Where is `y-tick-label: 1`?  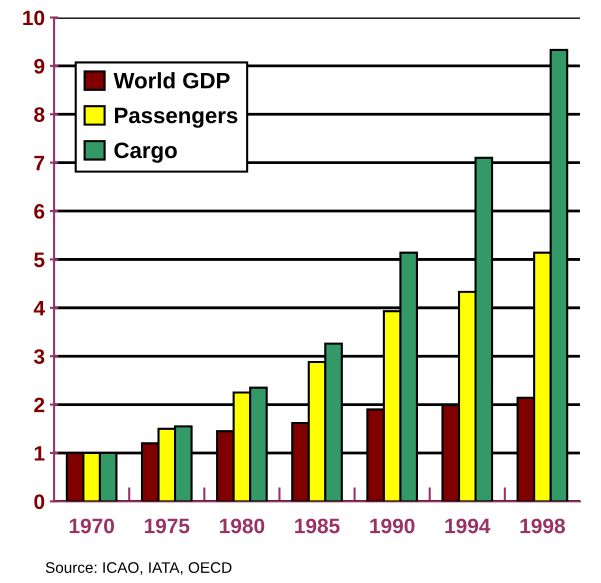 y-tick-label: 1 is located at coordinates (39, 453).